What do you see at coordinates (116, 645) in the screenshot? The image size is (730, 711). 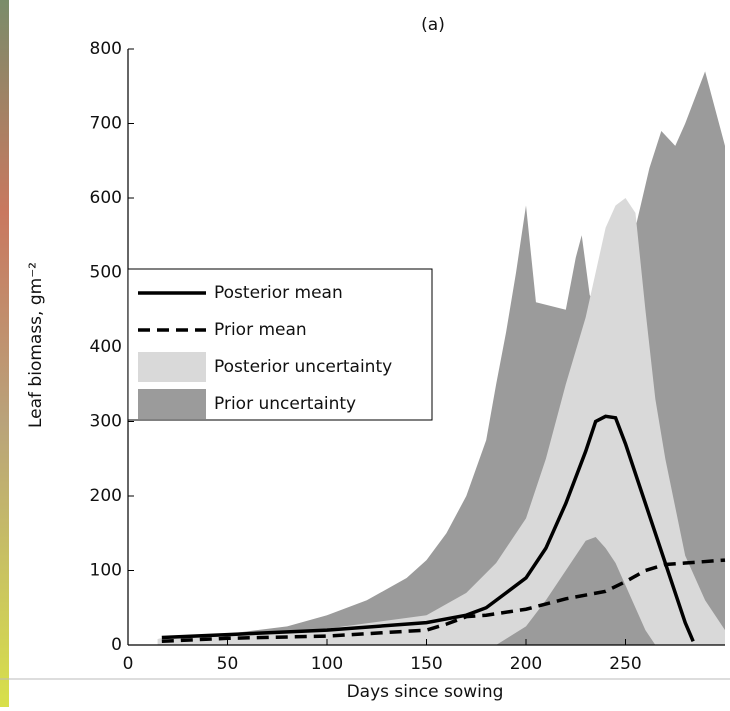 I see `y-tick-label: 0` at bounding box center [116, 645].